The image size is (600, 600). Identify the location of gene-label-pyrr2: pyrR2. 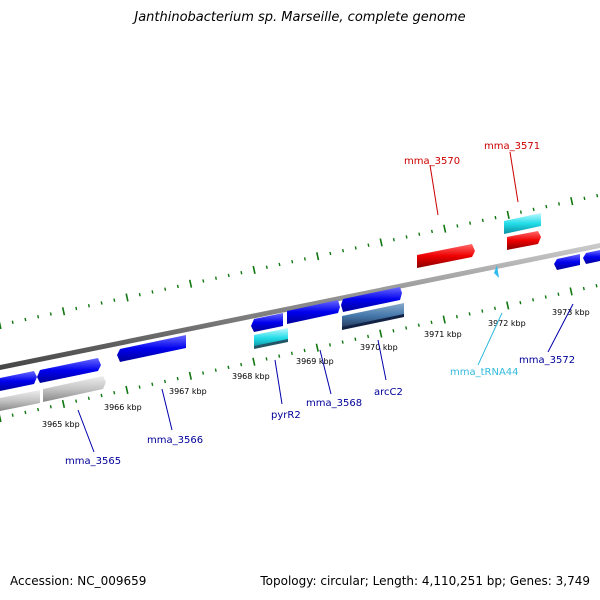
(286, 415).